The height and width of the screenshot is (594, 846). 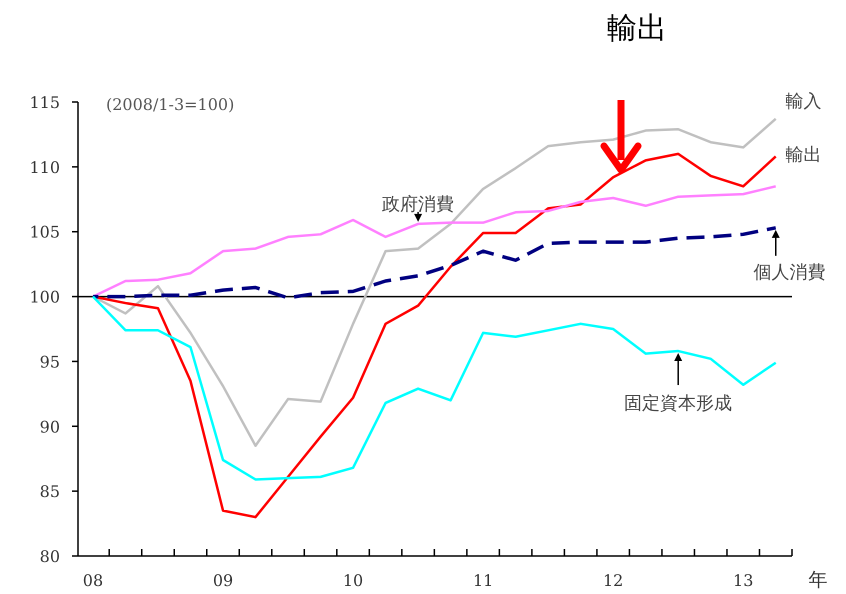 I want to click on series-label: 個人消費, so click(x=790, y=272).